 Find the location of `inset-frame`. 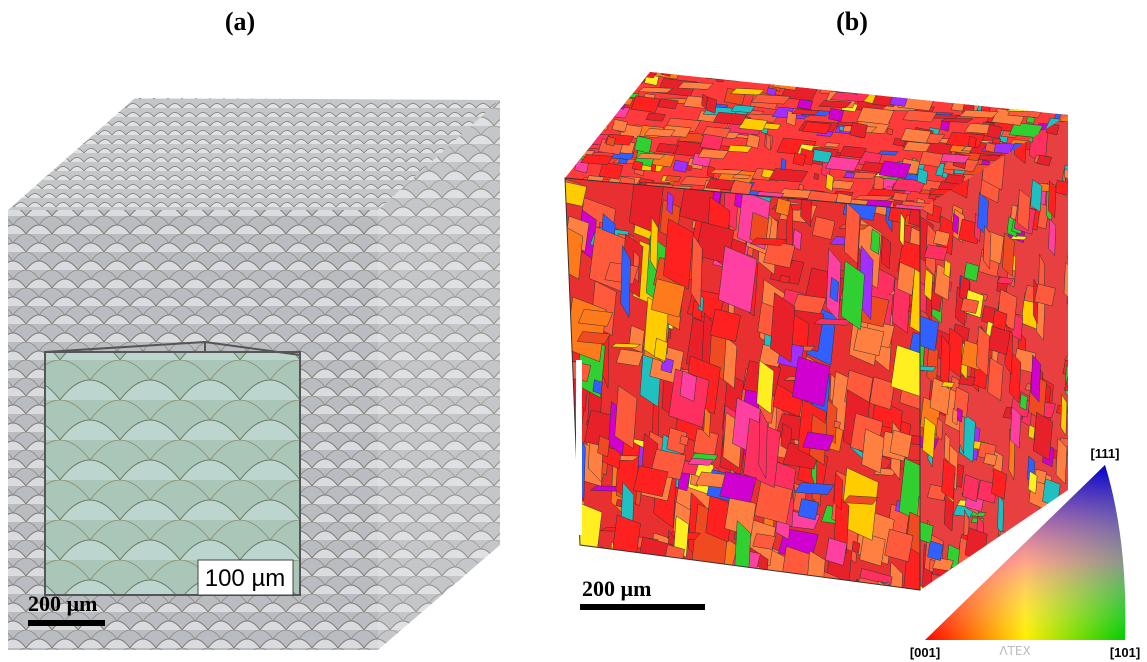

inset-frame is located at coordinates (172, 467).